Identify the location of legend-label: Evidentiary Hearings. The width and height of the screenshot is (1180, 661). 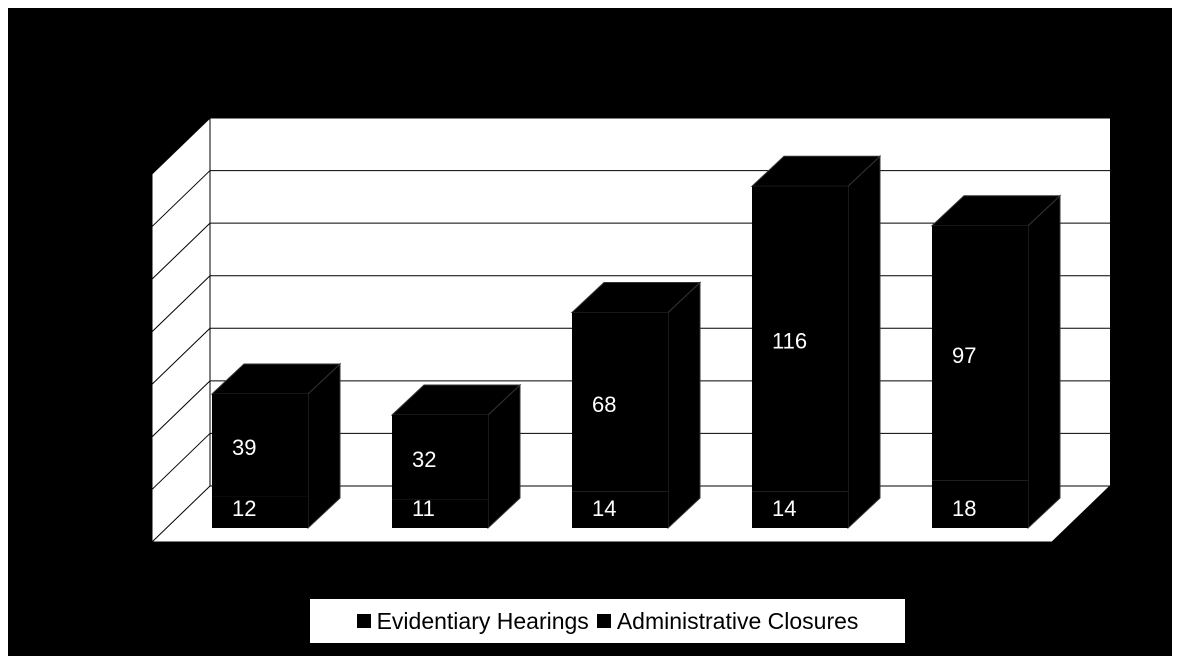
(482, 620).